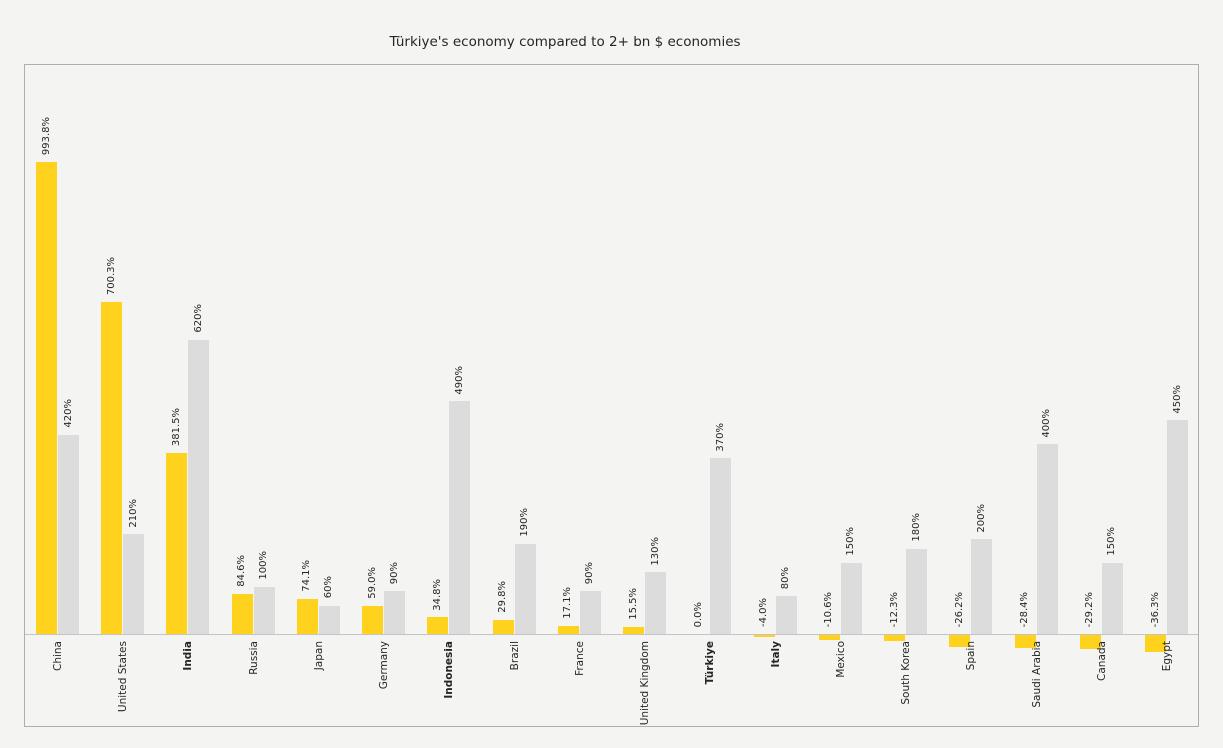  What do you see at coordinates (460, 517) in the screenshot?
I see `bar-gray-bars-indonesia` at bounding box center [460, 517].